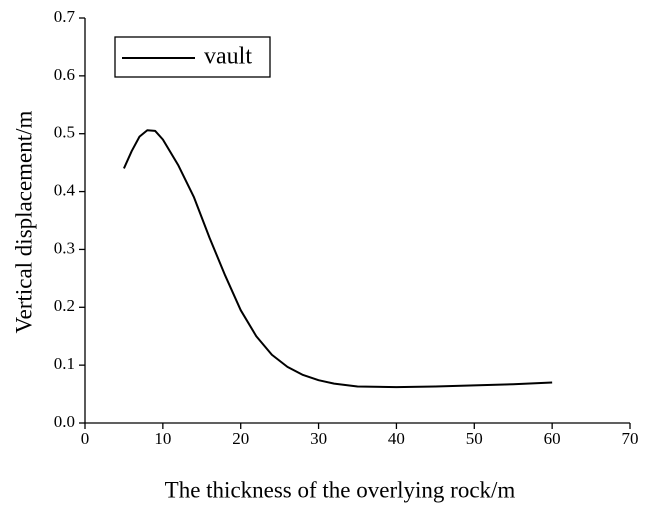 The height and width of the screenshot is (508, 645). I want to click on y-tick-label: 0.4, so click(65, 189).